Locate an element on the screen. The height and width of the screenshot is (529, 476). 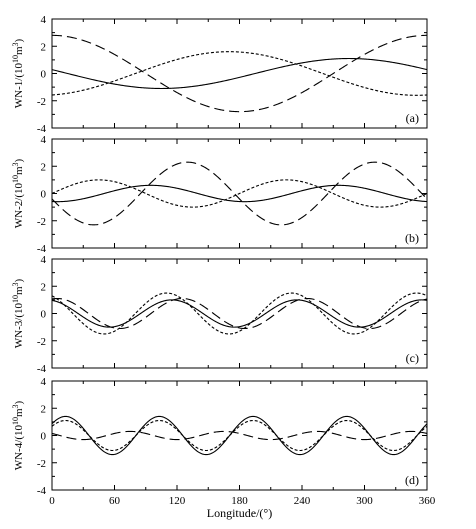
x-tick-label: 60 is located at coordinates (115, 501).